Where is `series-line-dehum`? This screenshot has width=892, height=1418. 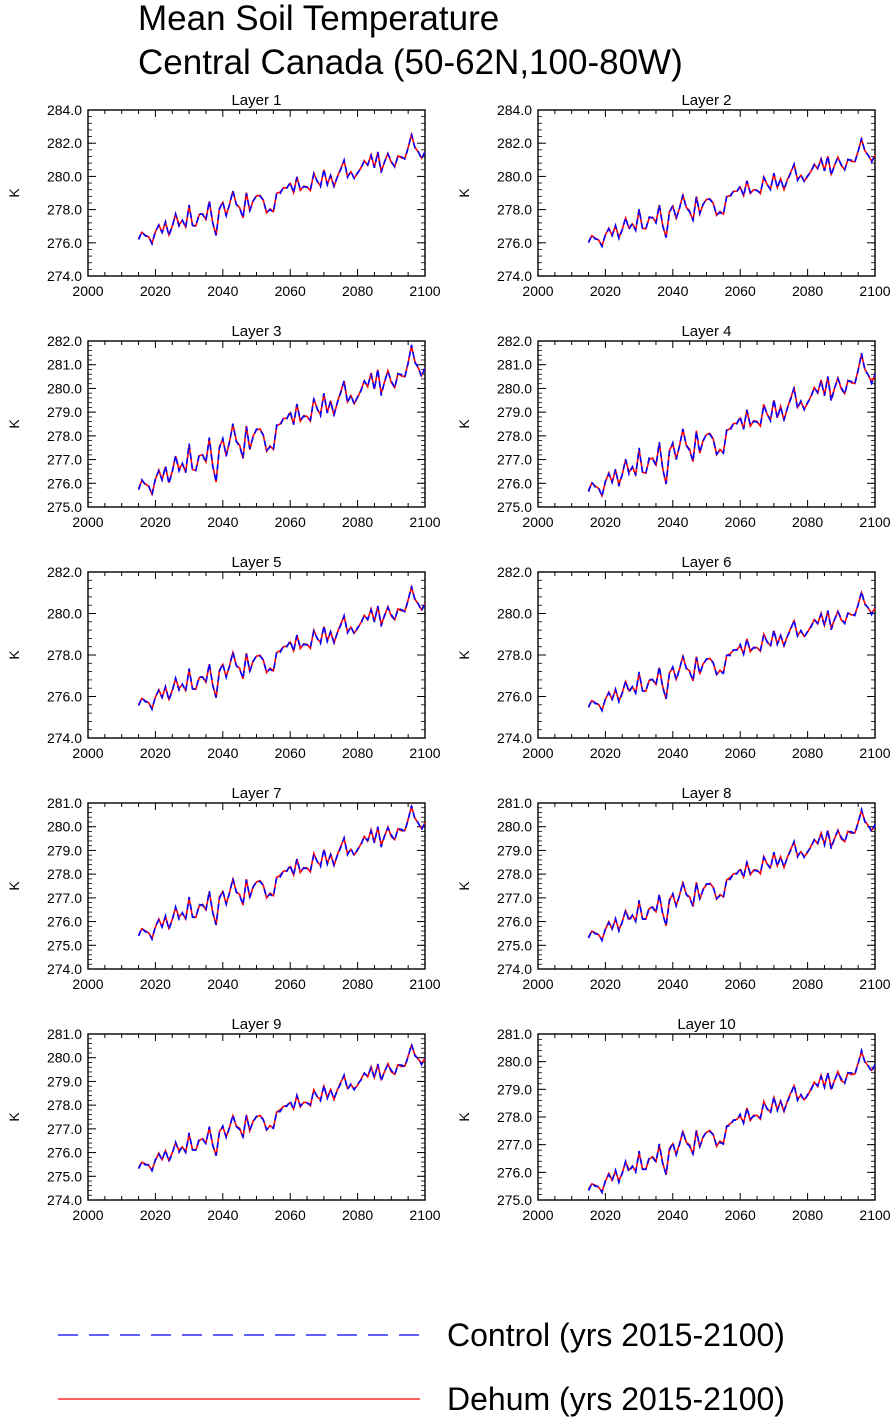 series-line-dehum is located at coordinates (281, 1107).